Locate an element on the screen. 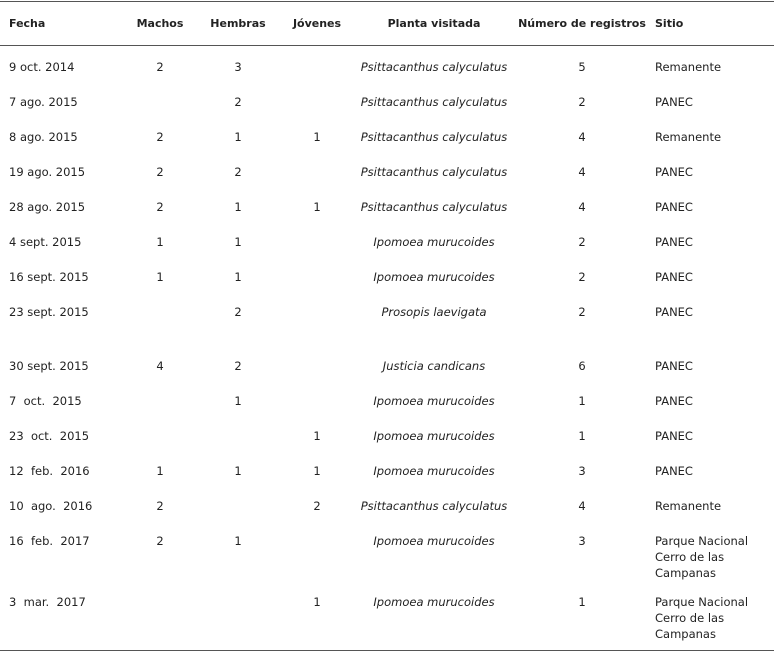  table-row: 12 feb. 2016 1 1 1 Ipomoea murucoides 3 PANEC is located at coordinates (387, 467).